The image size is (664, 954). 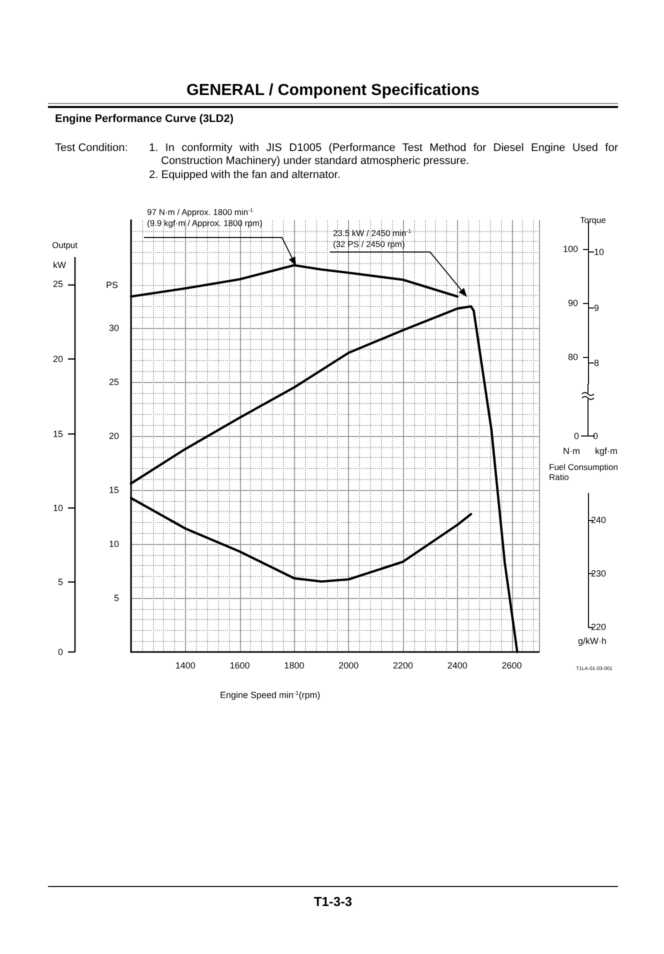 What do you see at coordinates (65, 245) in the screenshot?
I see `text: Output` at bounding box center [65, 245].